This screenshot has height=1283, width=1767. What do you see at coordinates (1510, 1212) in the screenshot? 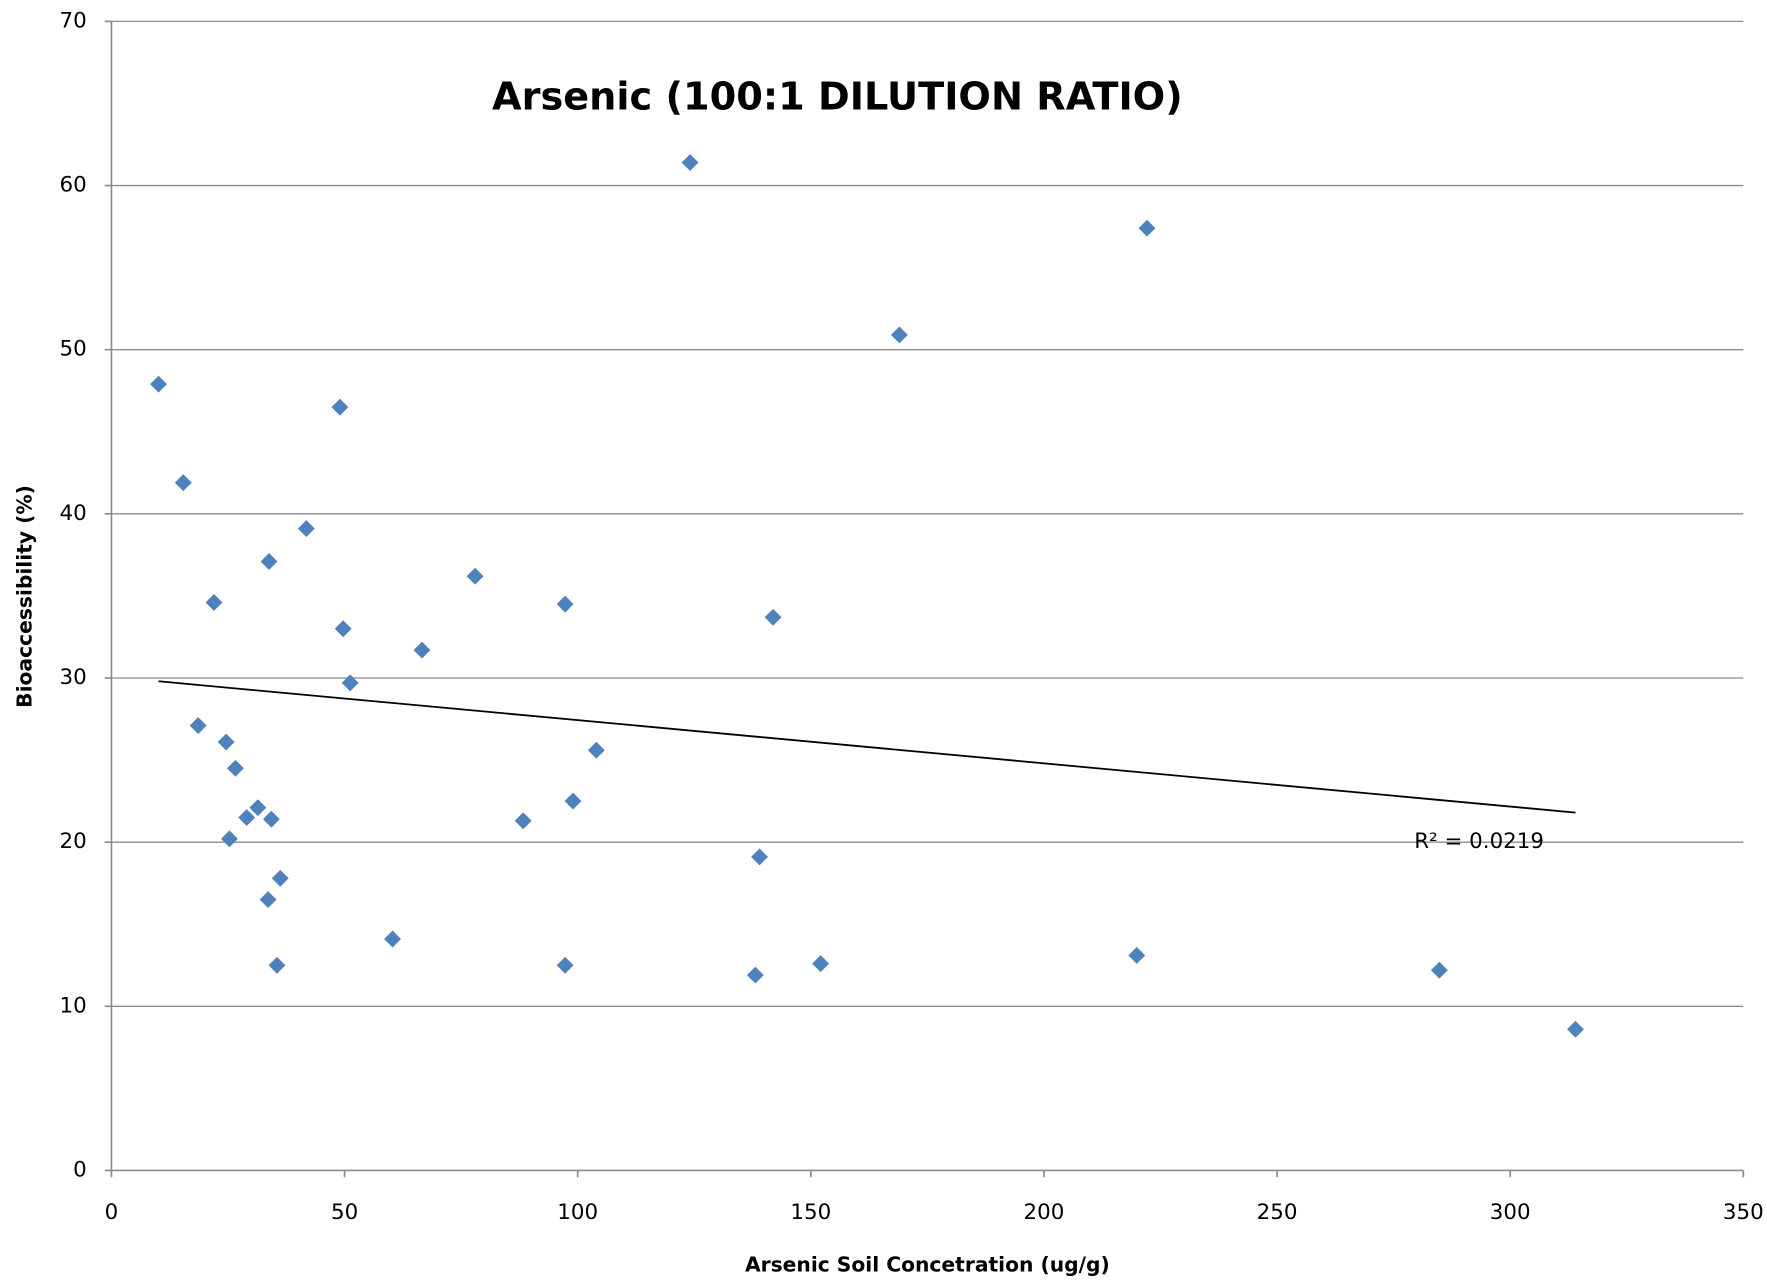
I see `x-tick-label: 300` at bounding box center [1510, 1212].